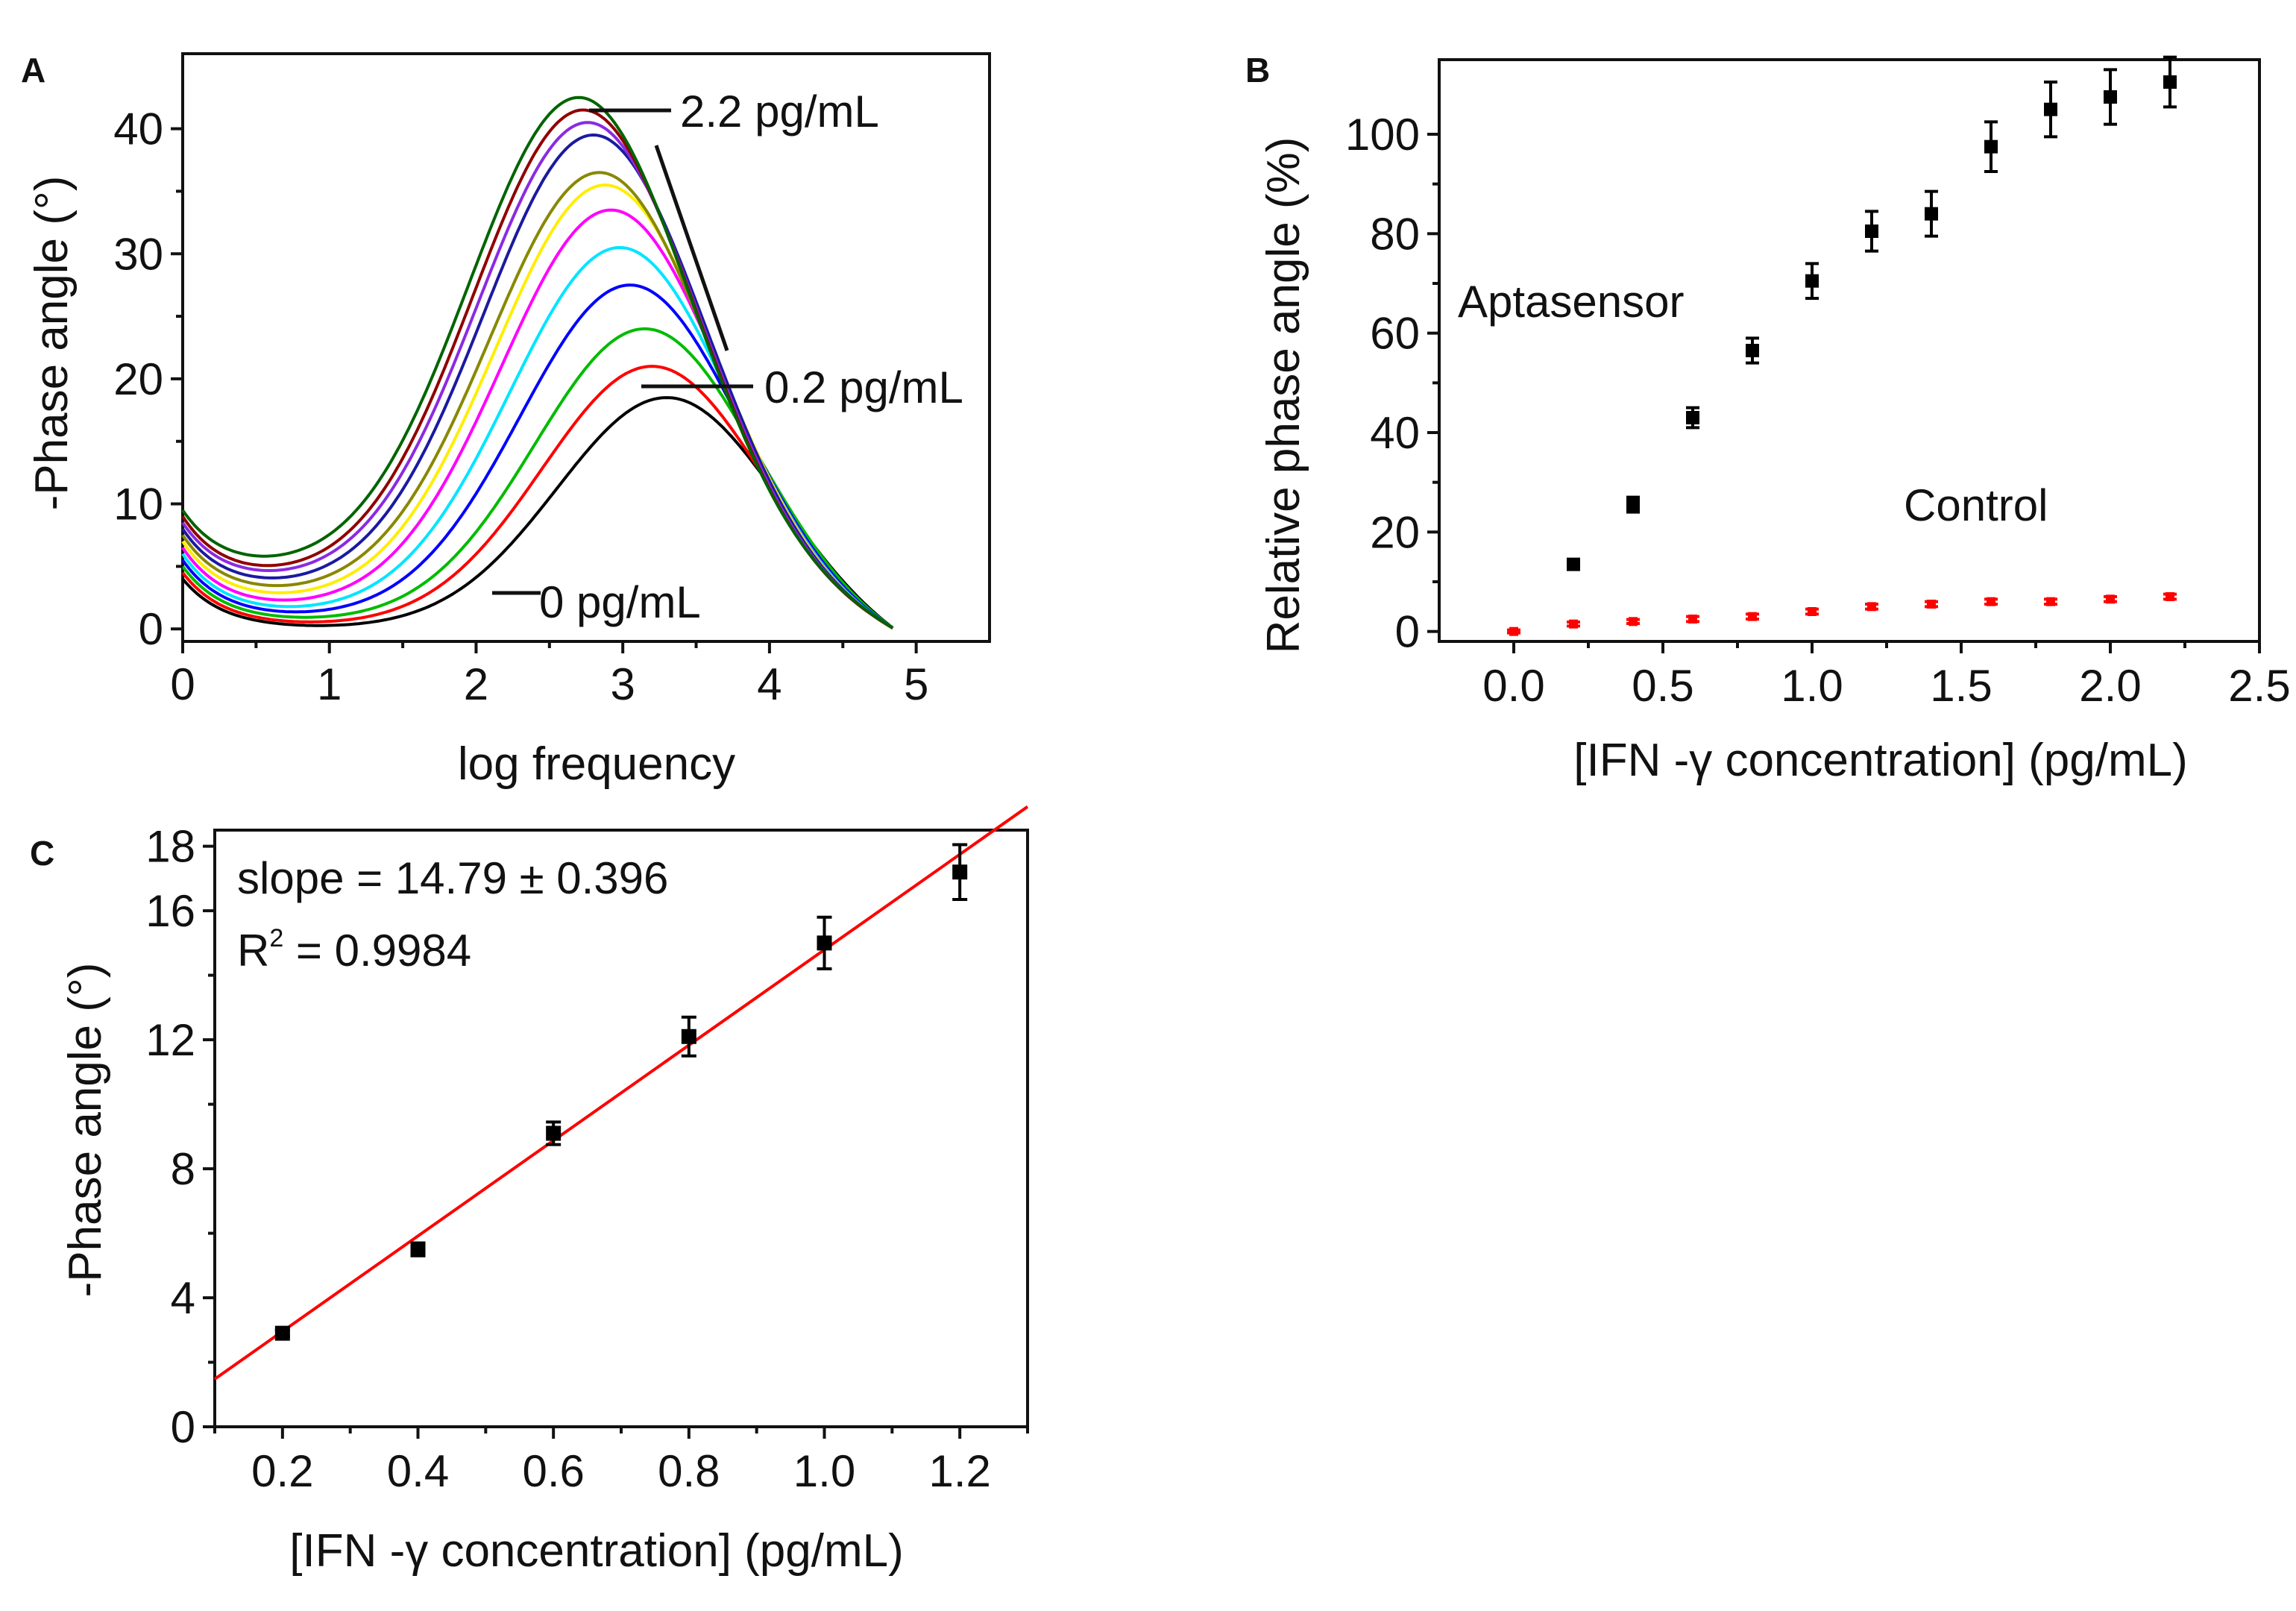 The height and width of the screenshot is (1611, 2296). Describe the element at coordinates (1571, 302) in the screenshot. I see `aptasensor-label: Aptasensor` at that location.